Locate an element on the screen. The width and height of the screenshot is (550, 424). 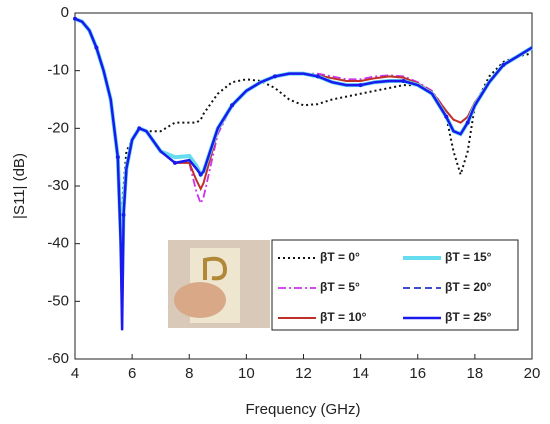
y-tick-label: -10 is located at coordinates (58, 70).